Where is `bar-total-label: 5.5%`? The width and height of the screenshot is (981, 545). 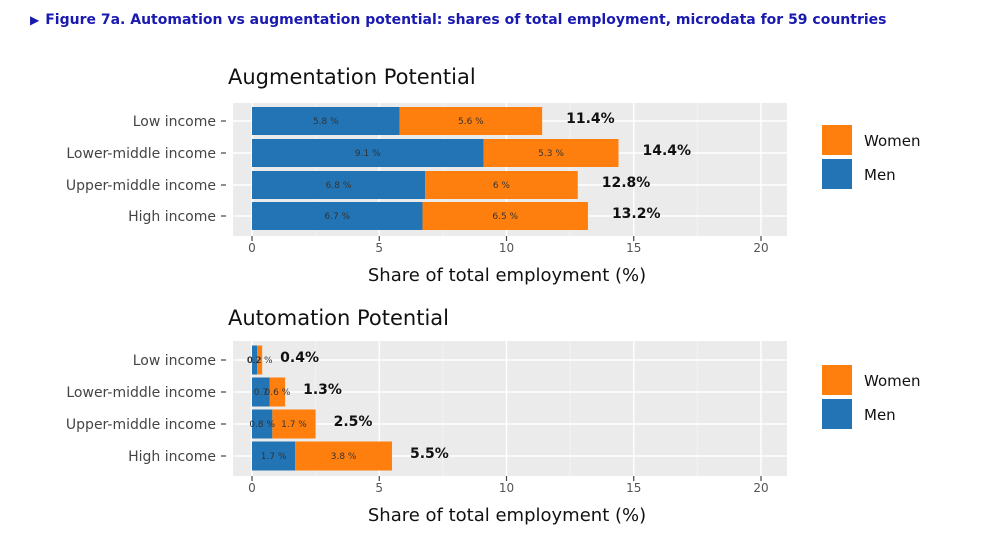
bar-total-label: 5.5% is located at coordinates (429, 454).